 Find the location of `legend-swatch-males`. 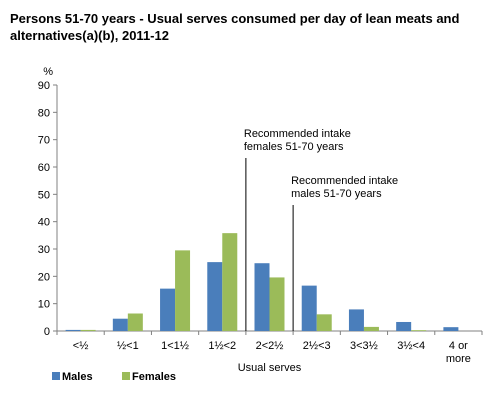

legend-swatch-males is located at coordinates (56, 376).